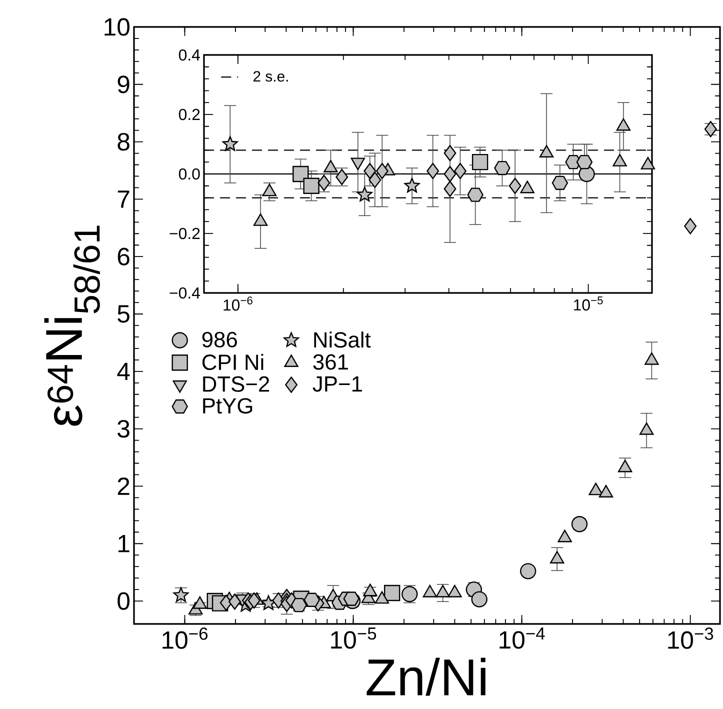  Describe the element at coordinates (189, 114) in the screenshot. I see `y-tick-label: 0.2` at that location.